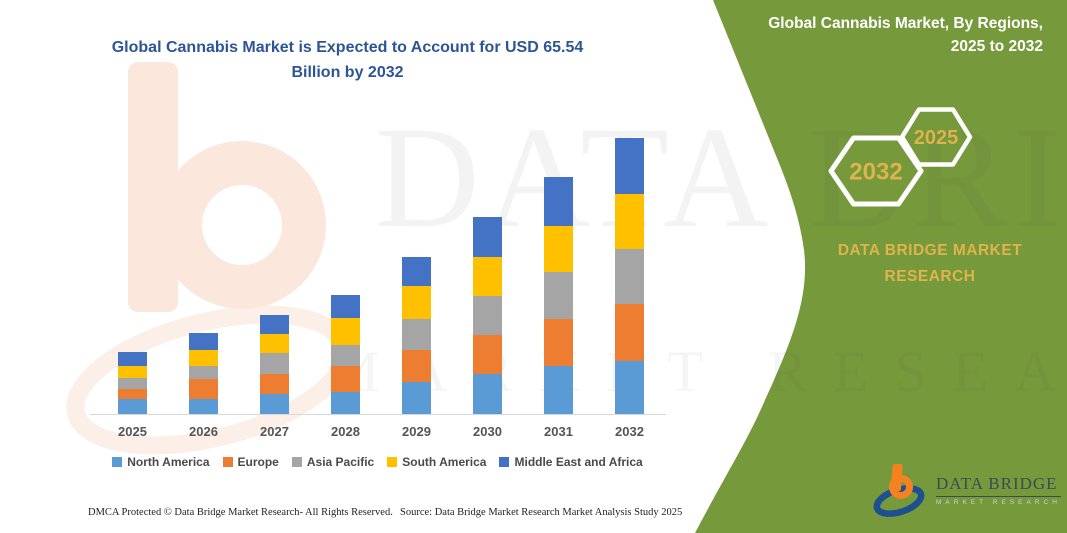 The width and height of the screenshot is (1067, 533). What do you see at coordinates (132, 431) in the screenshot?
I see `category-label-2025: 2025` at bounding box center [132, 431].